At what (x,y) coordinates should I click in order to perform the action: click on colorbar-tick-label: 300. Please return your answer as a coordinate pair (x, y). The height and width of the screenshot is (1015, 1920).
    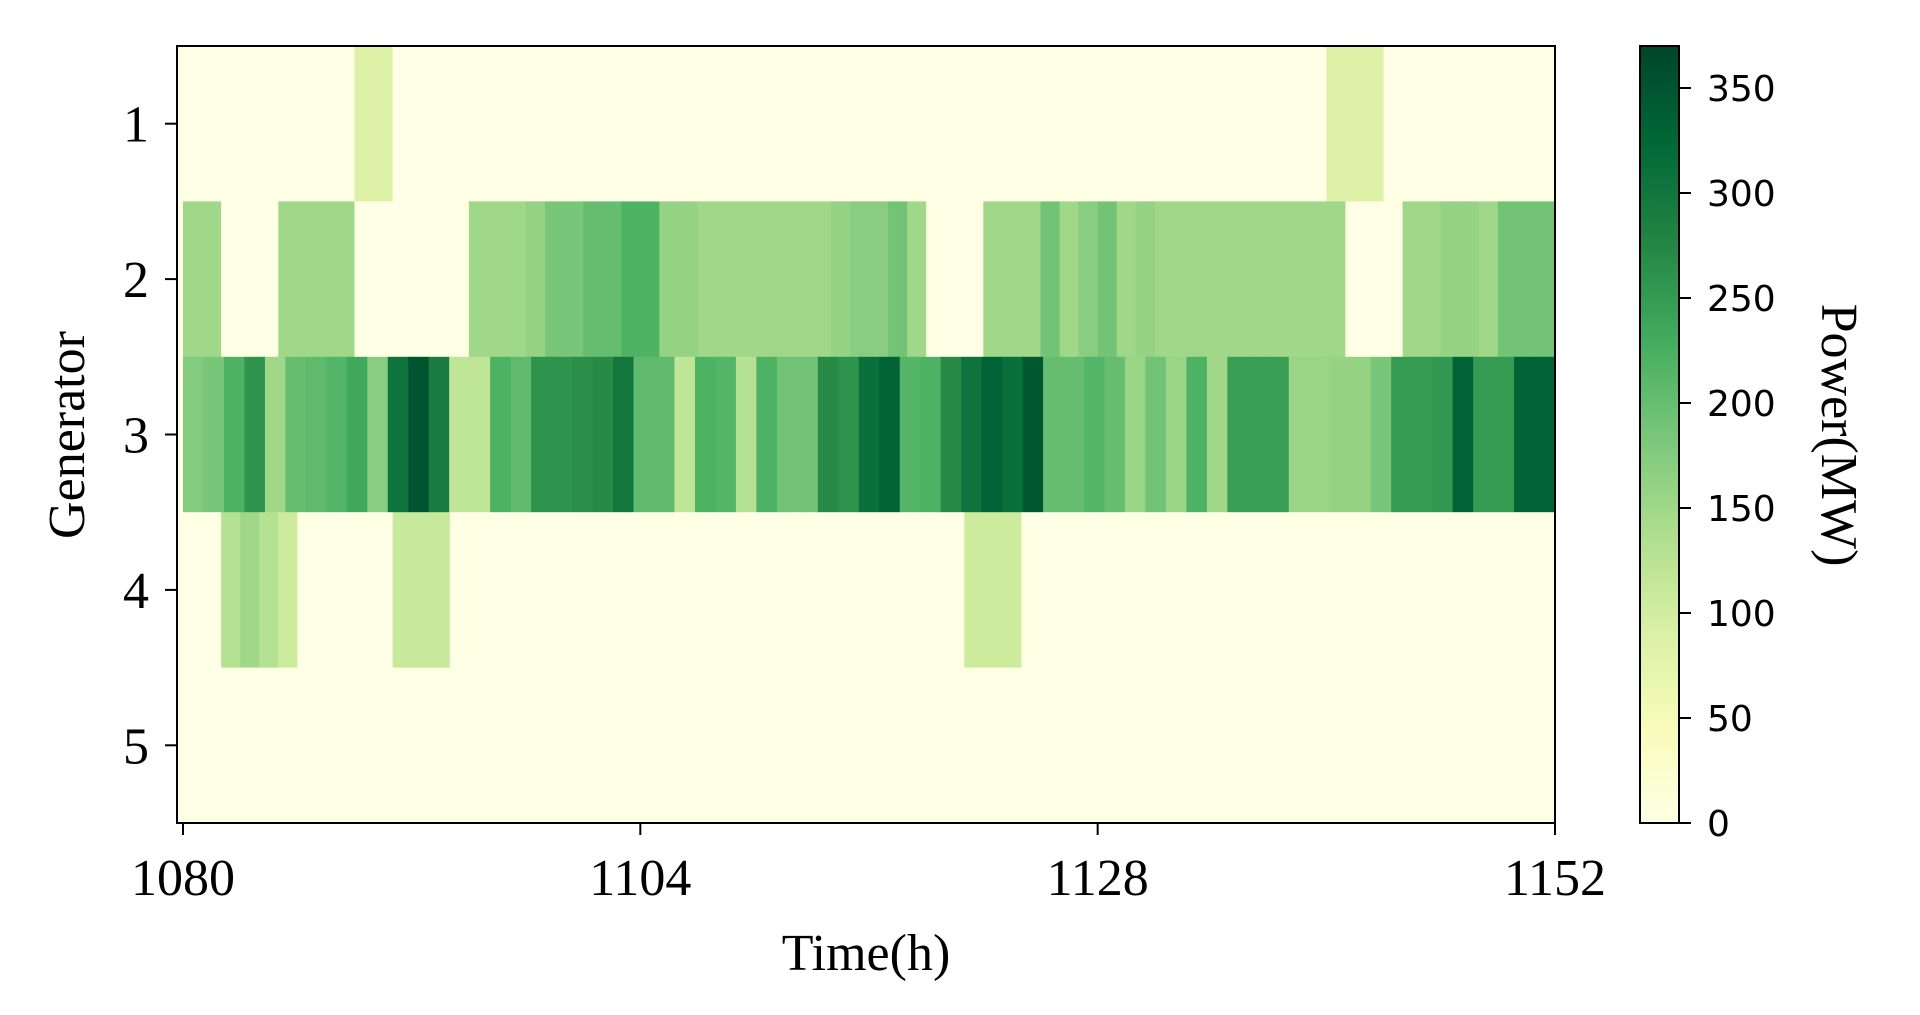
    Looking at the image, I should click on (1741, 194).